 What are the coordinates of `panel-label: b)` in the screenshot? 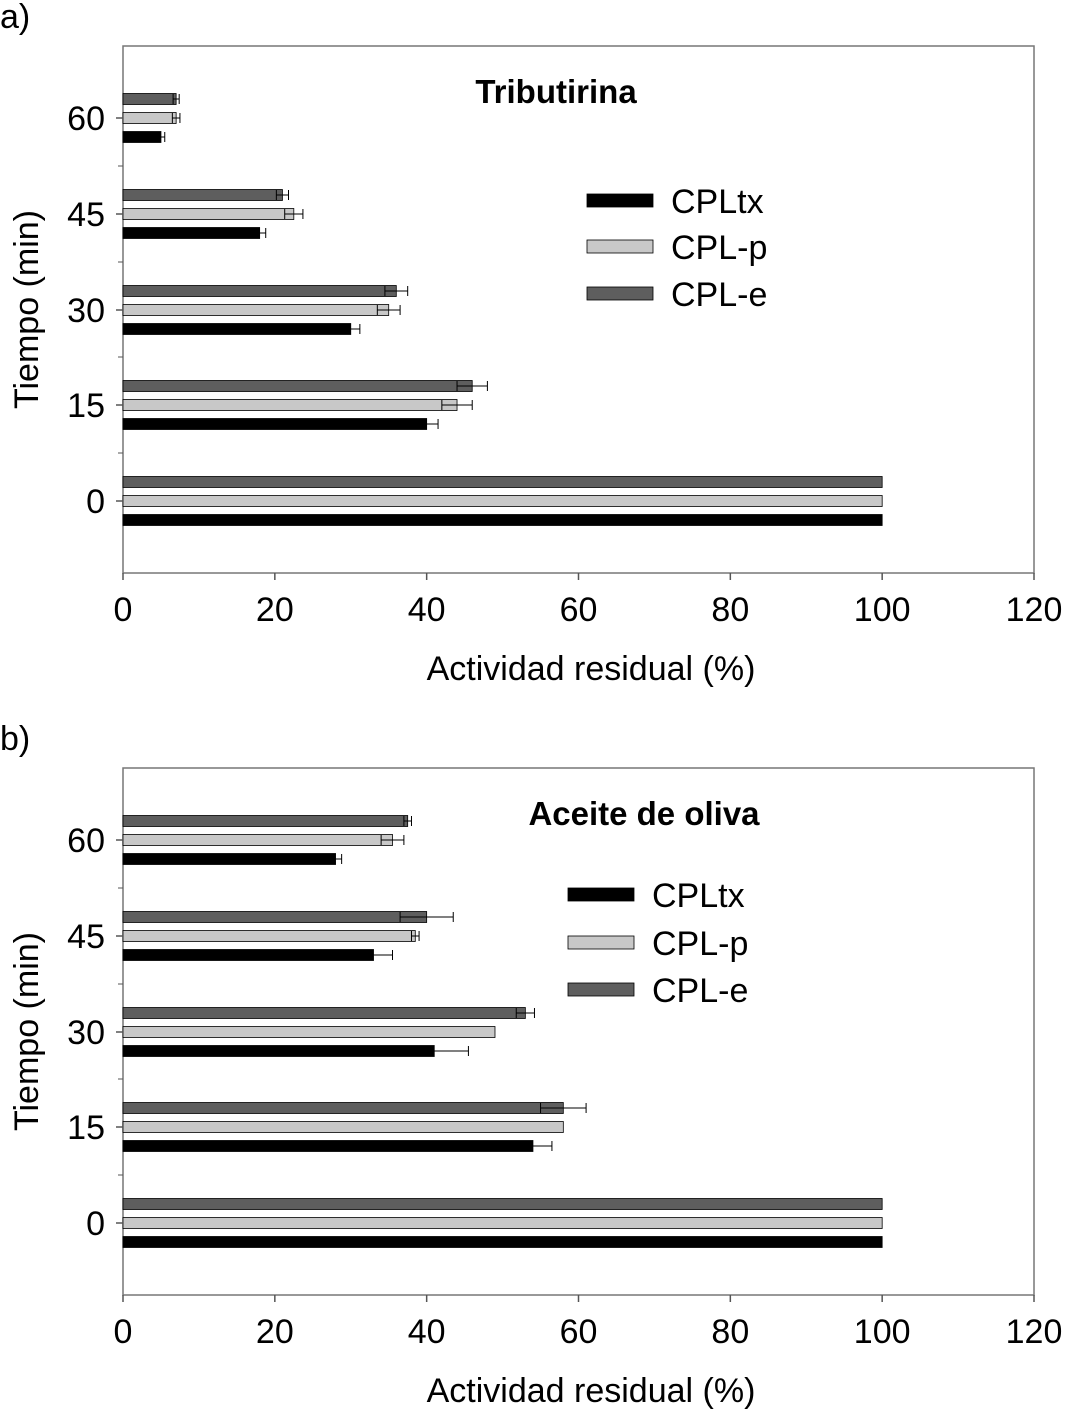 It's located at (15, 739).